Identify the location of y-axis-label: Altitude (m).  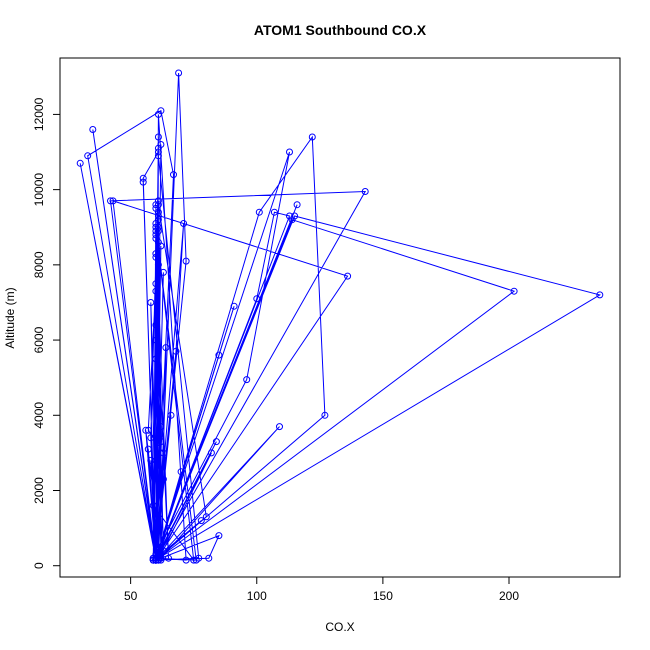
(10, 317).